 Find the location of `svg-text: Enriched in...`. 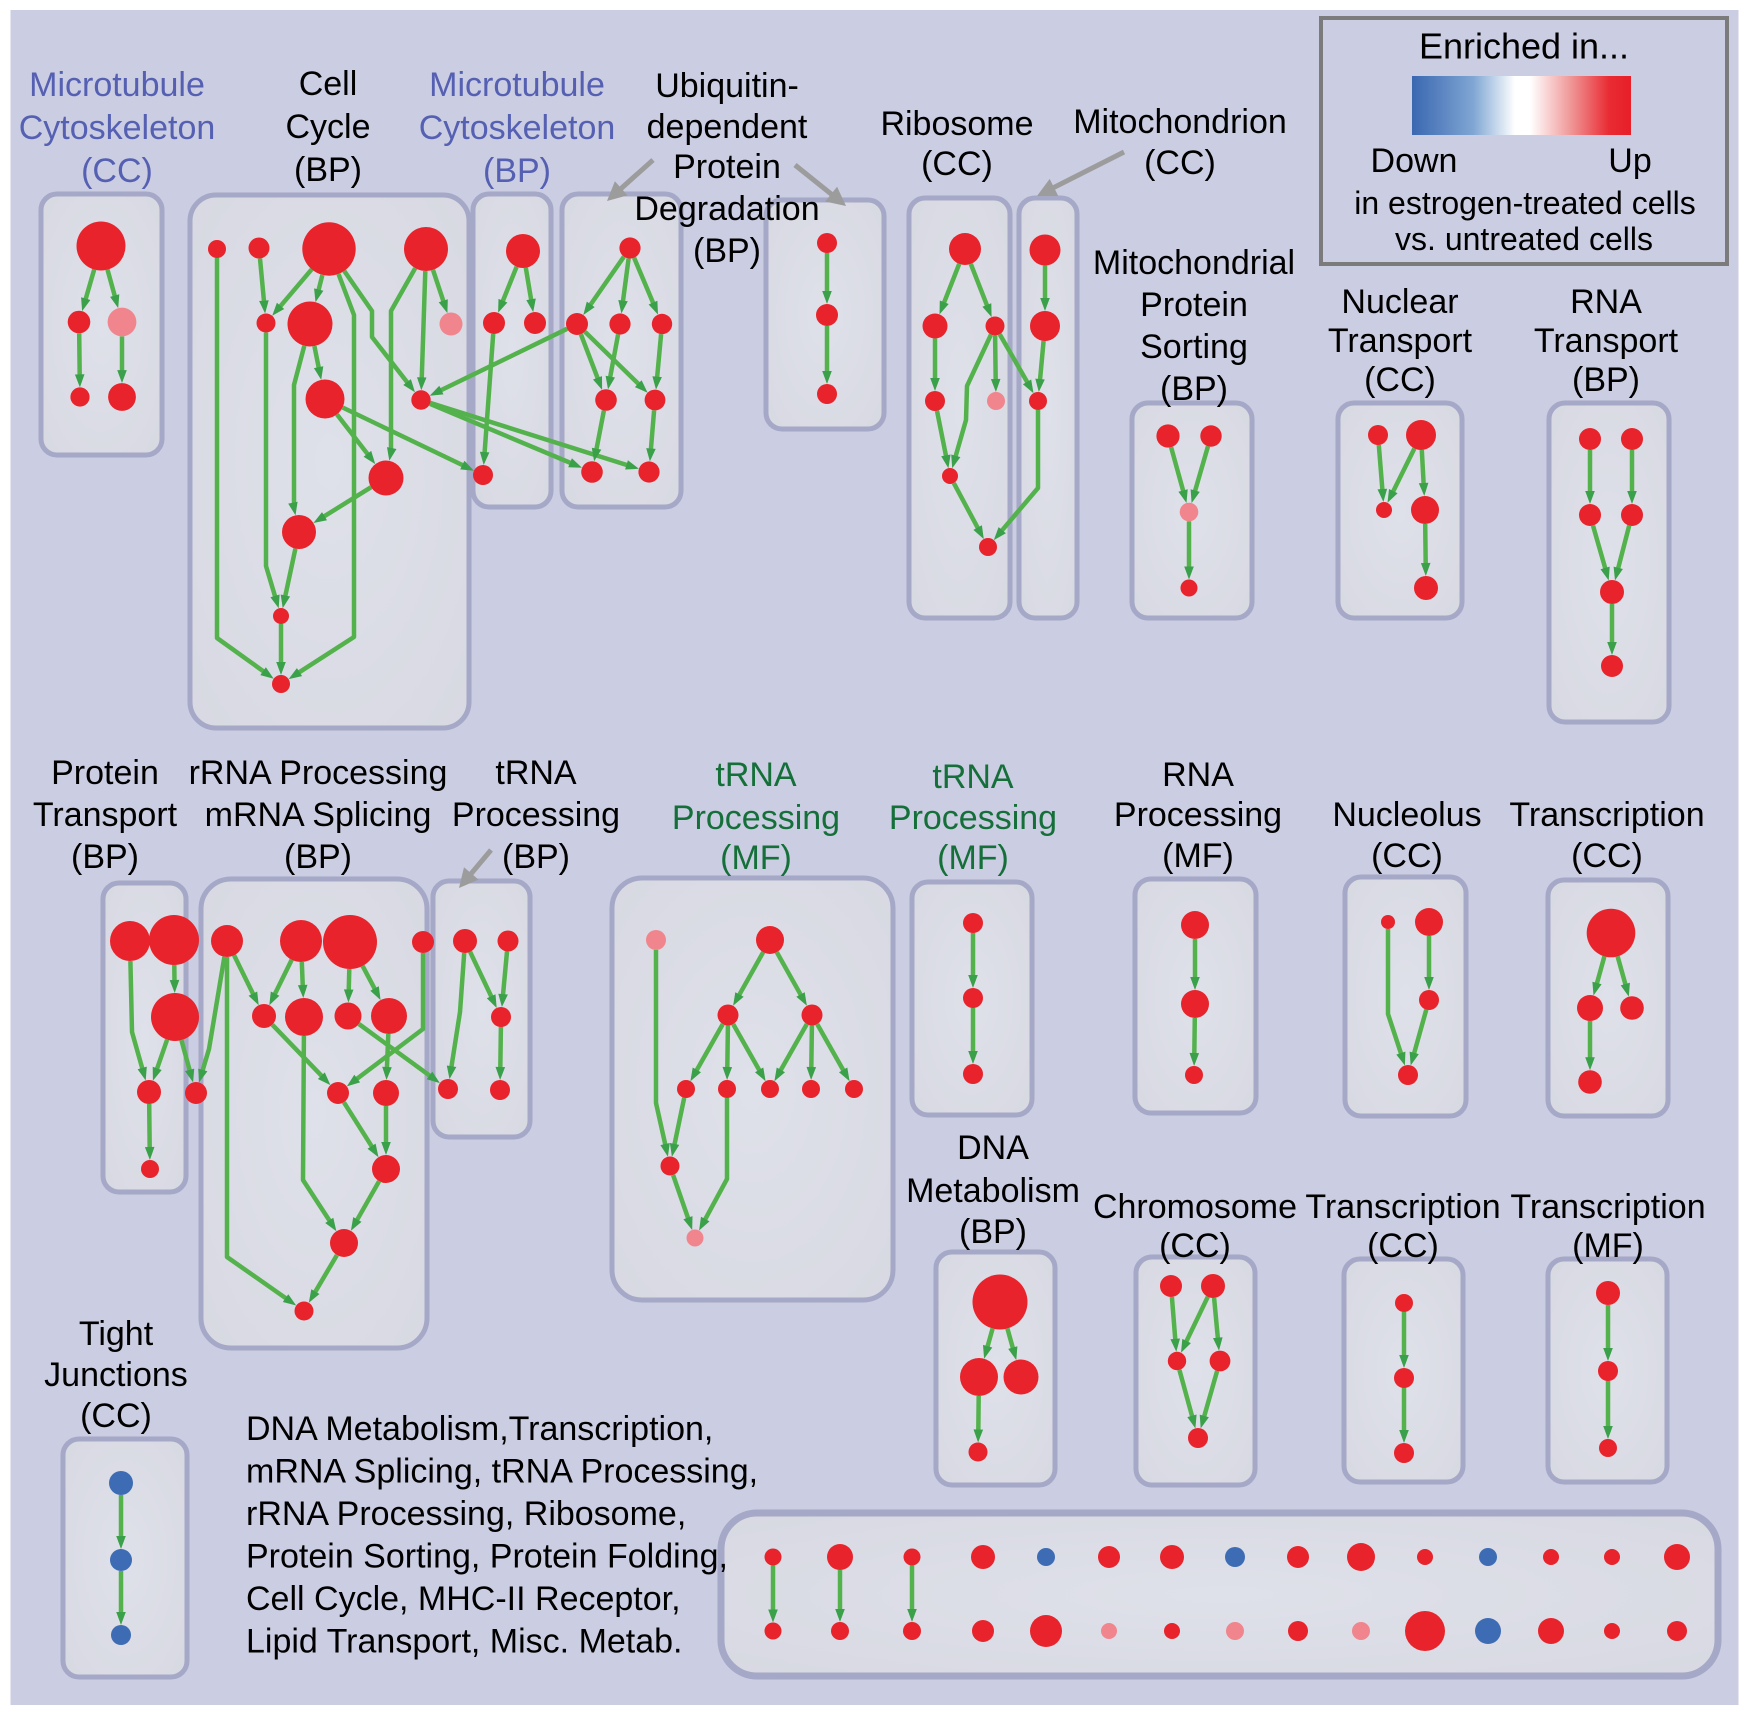

svg-text: Enriched in... is located at coordinates (1524, 46).